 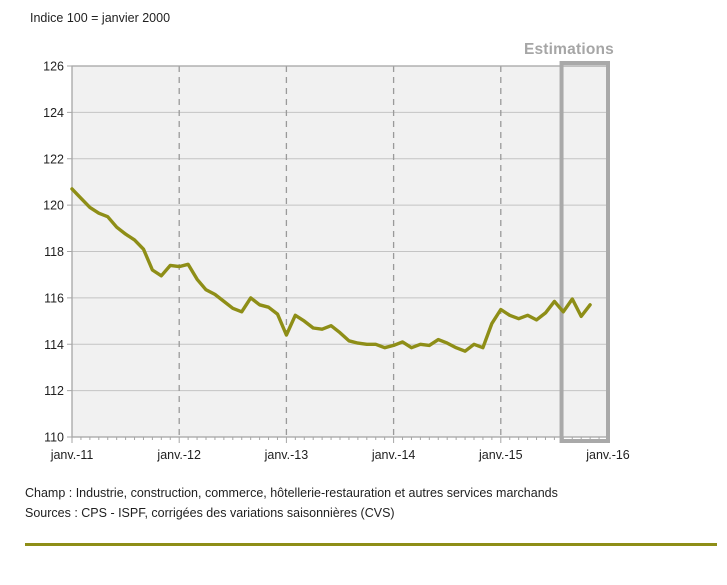 What do you see at coordinates (54, 438) in the screenshot?
I see `y-tick-label: 110` at bounding box center [54, 438].